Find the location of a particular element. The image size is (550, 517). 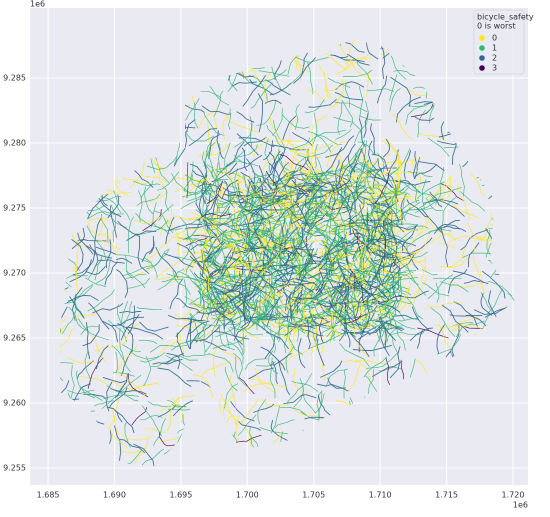

x-tick-label: 1.710 is located at coordinates (380, 495).